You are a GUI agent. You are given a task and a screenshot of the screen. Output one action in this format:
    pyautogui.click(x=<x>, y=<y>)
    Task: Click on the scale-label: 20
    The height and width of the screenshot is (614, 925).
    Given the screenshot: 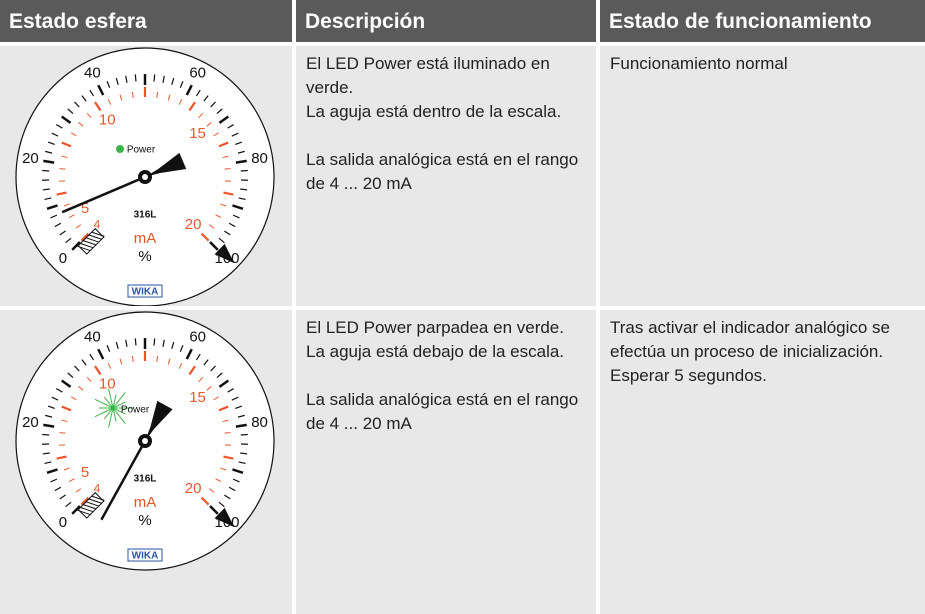 What is the action you would take?
    pyautogui.click(x=193, y=224)
    